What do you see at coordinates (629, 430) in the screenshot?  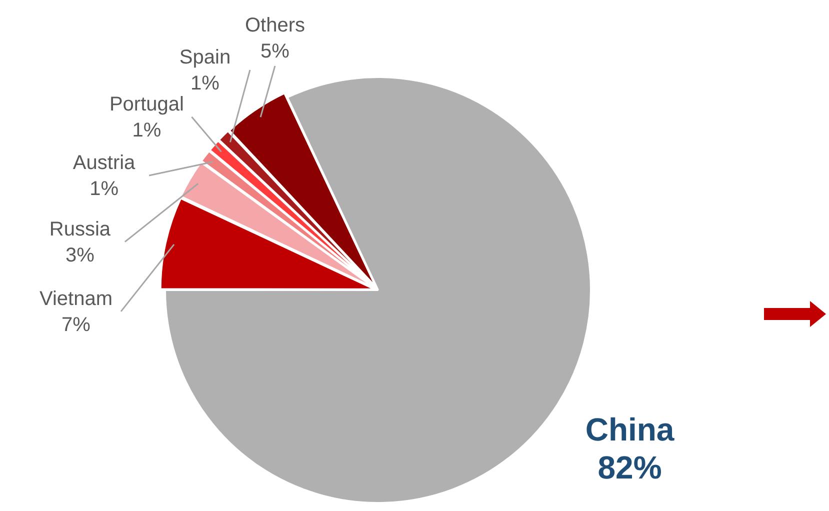 I see `slice-label: China` at bounding box center [629, 430].